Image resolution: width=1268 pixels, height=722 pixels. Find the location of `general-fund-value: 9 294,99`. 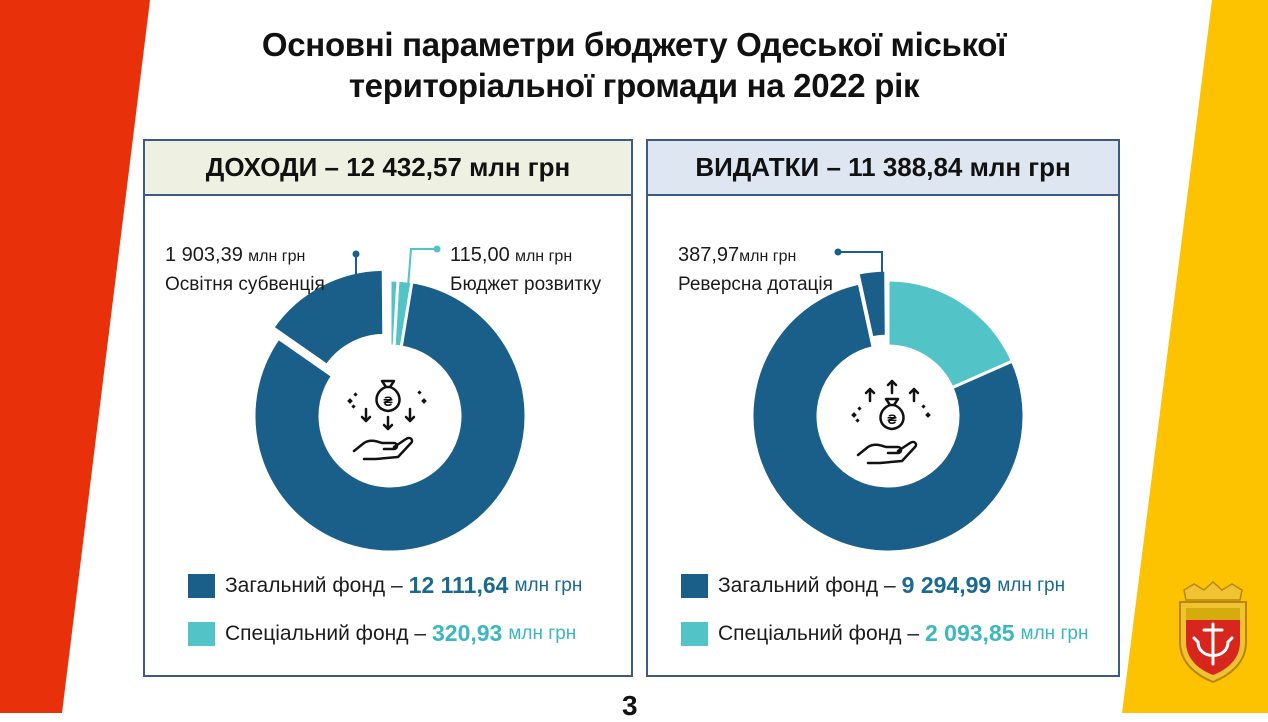

general-fund-value: 9 294,99 is located at coordinates (946, 585).